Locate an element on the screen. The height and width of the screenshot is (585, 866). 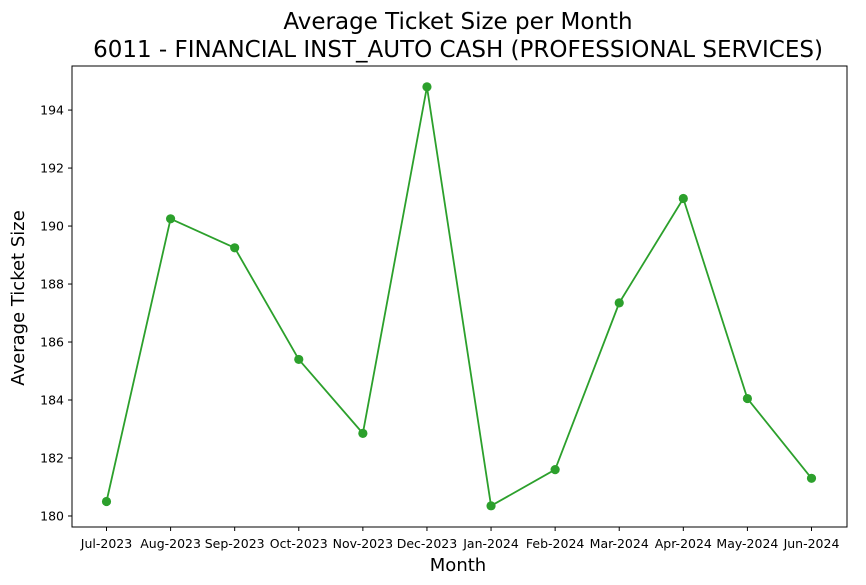
y-tick-label: 188 is located at coordinates (52, 284).